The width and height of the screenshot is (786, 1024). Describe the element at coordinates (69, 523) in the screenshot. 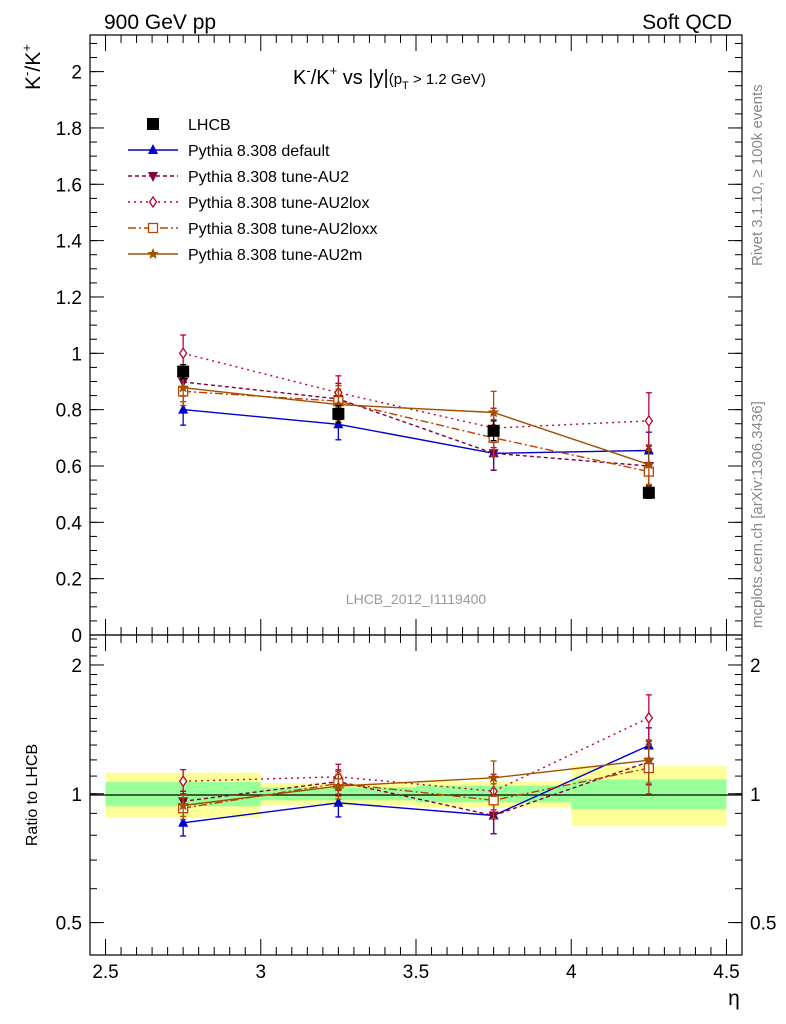

I see `y-tick-label: 0.4` at that location.